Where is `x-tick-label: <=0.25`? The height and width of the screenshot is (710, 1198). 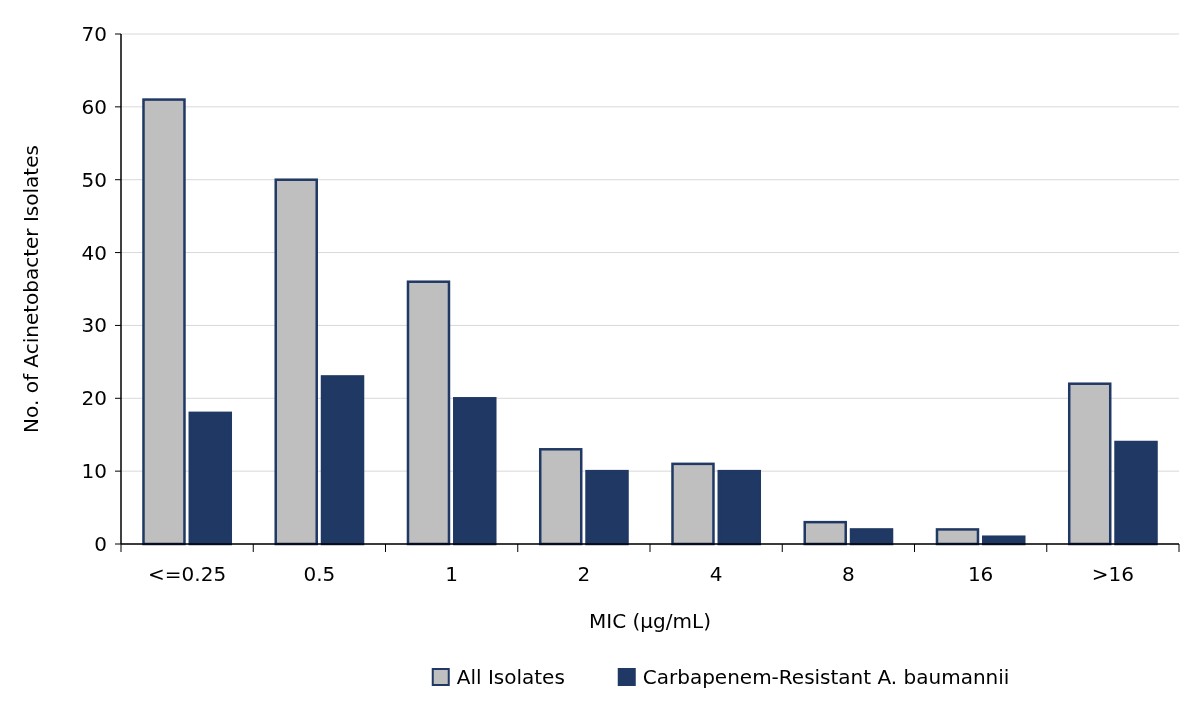
x-tick-label: <=0.25 is located at coordinates (187, 574).